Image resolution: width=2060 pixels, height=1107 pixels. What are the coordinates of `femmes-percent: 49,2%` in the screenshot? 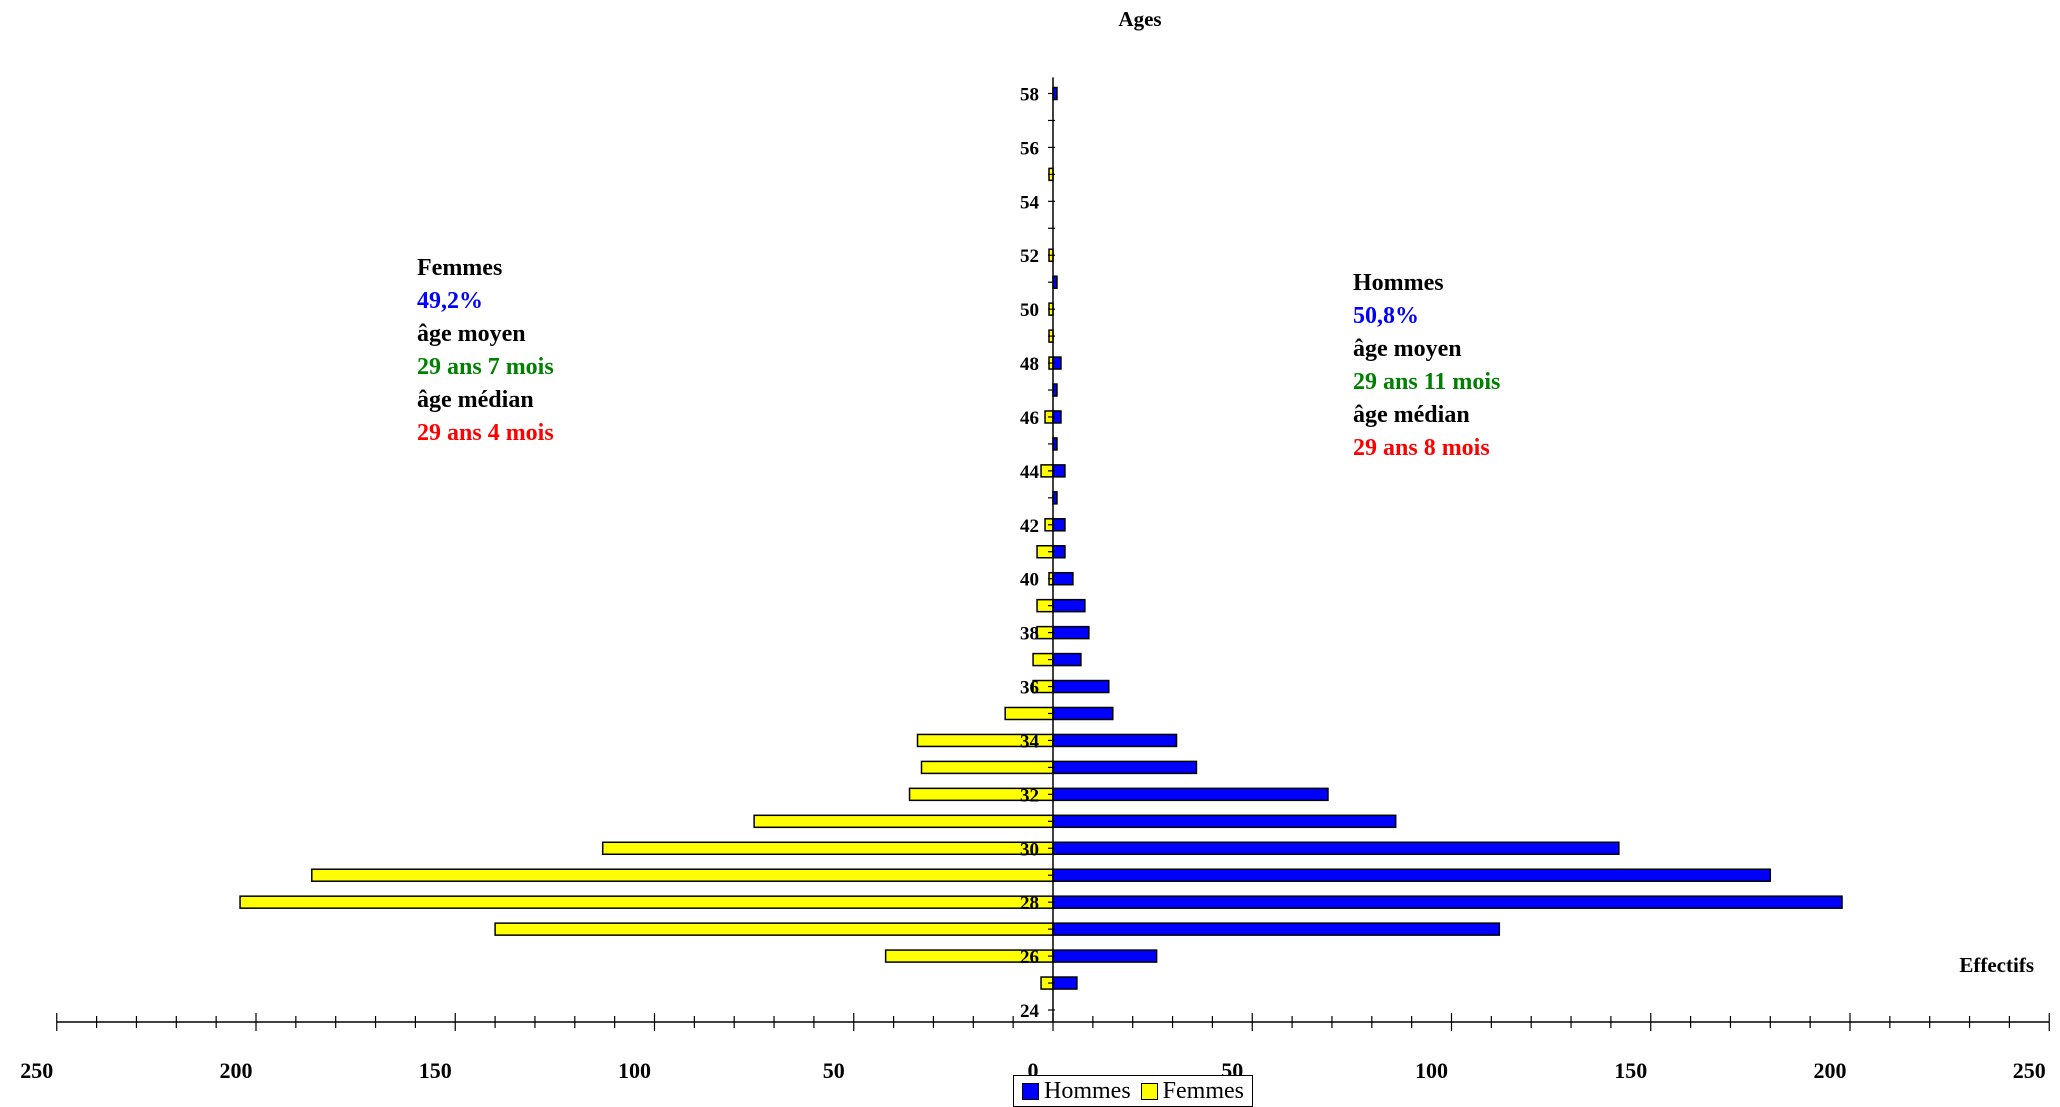 It's located at (450, 301).